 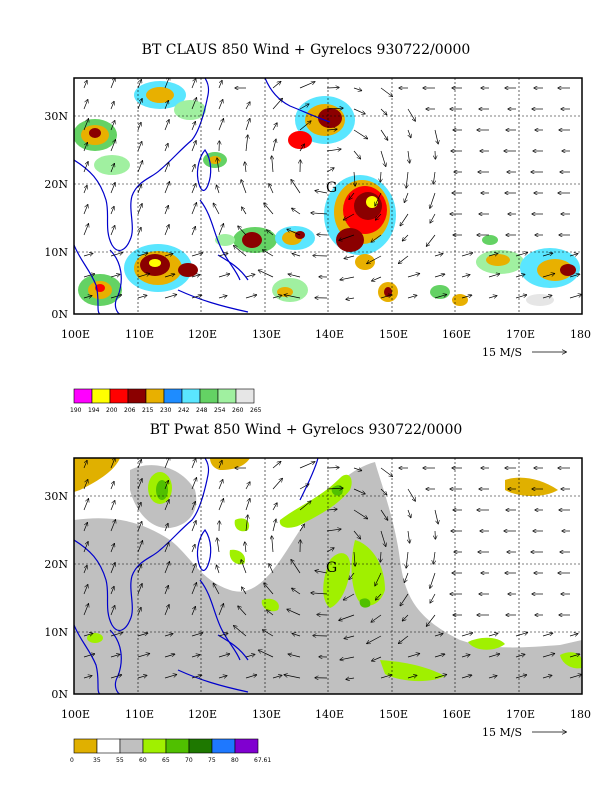 What do you see at coordinates (524, 732) in the screenshot?
I see `bottom-wind-scale: 15 M/S` at bounding box center [524, 732].